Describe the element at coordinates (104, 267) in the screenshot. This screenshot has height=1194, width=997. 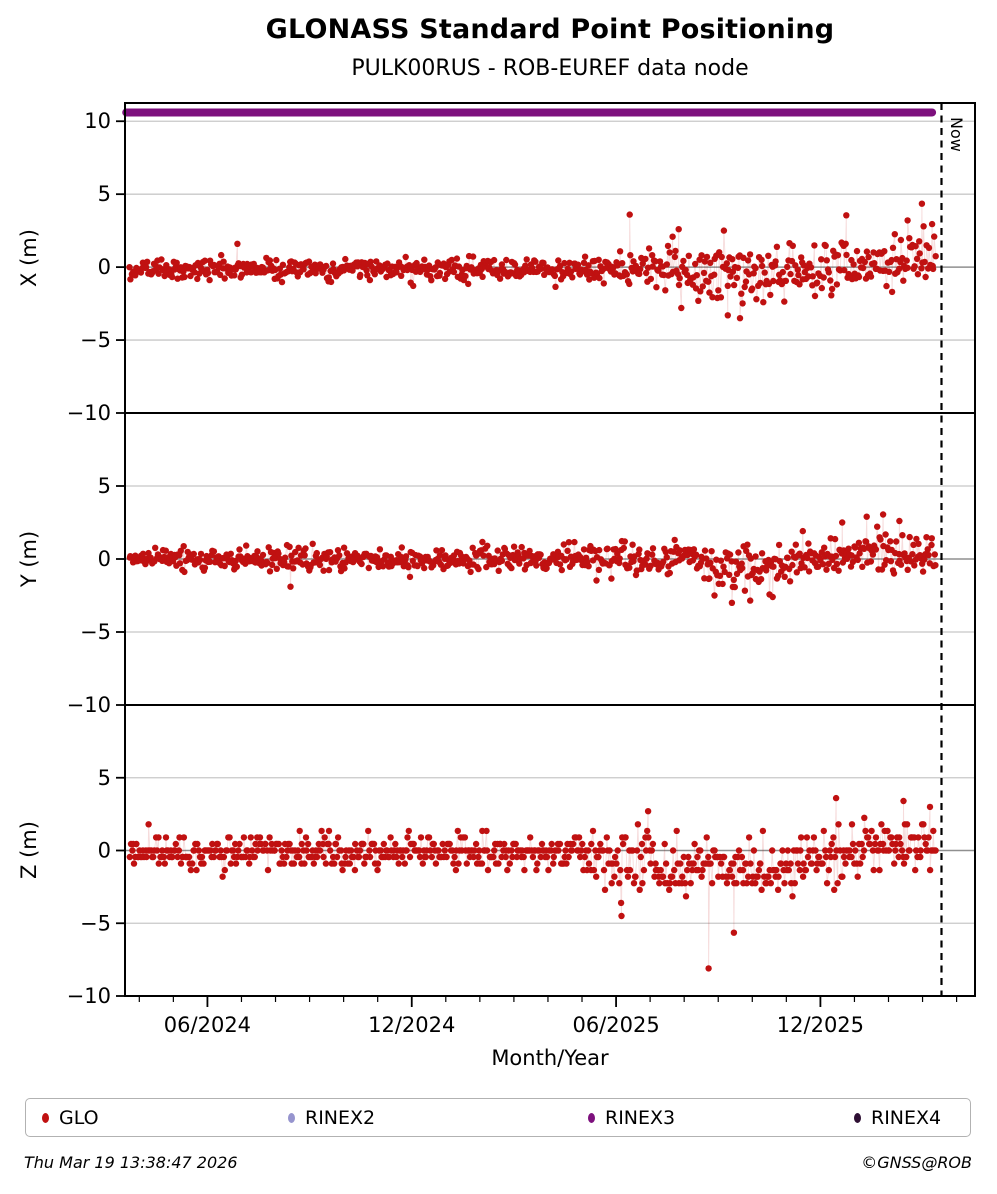
I see `y-tick-label: 0` at that location.